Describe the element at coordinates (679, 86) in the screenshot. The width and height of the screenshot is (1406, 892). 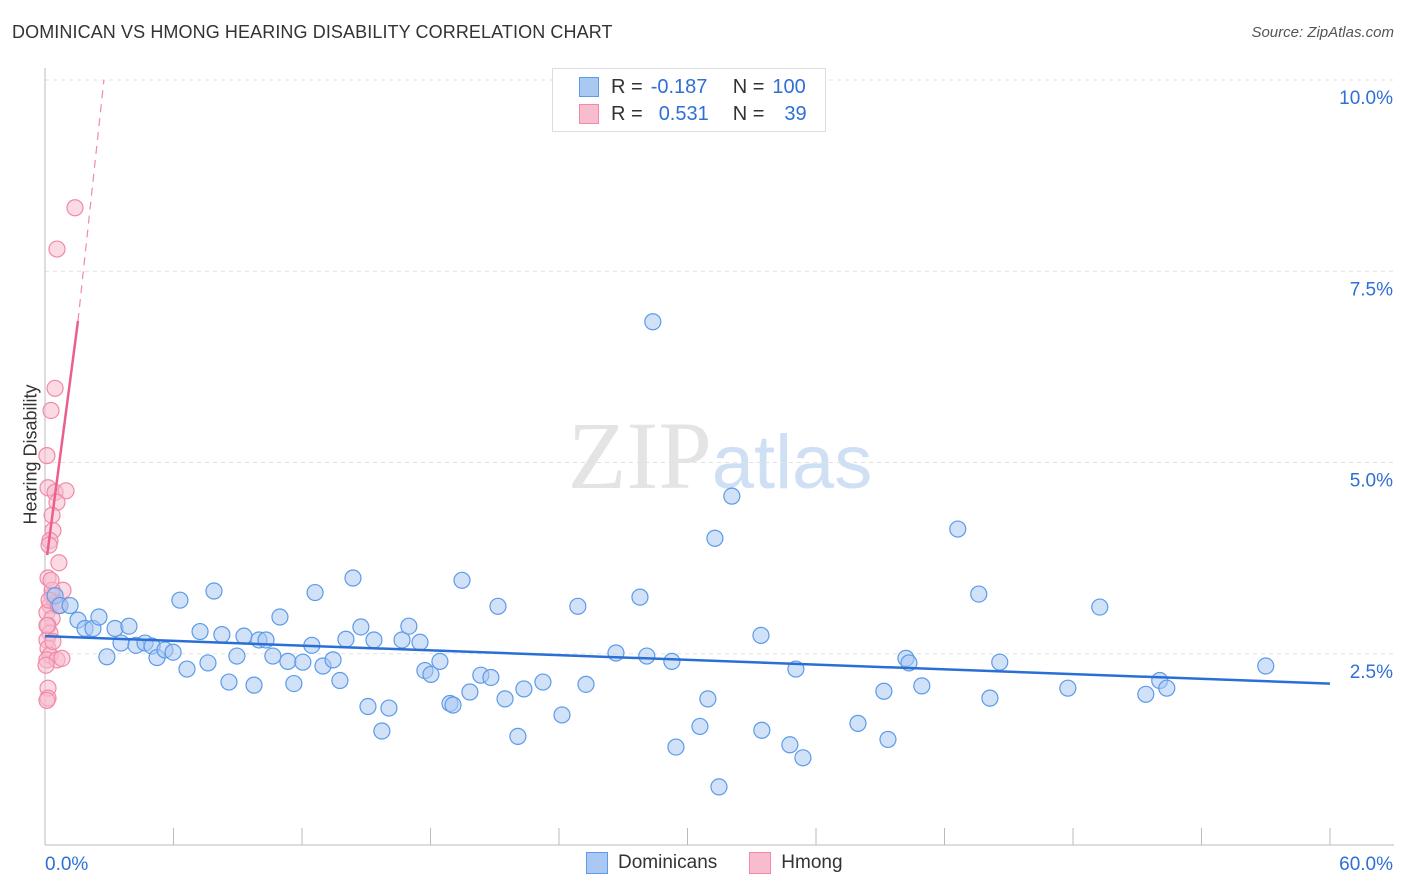
I see `r-value: -0.187` at that location.